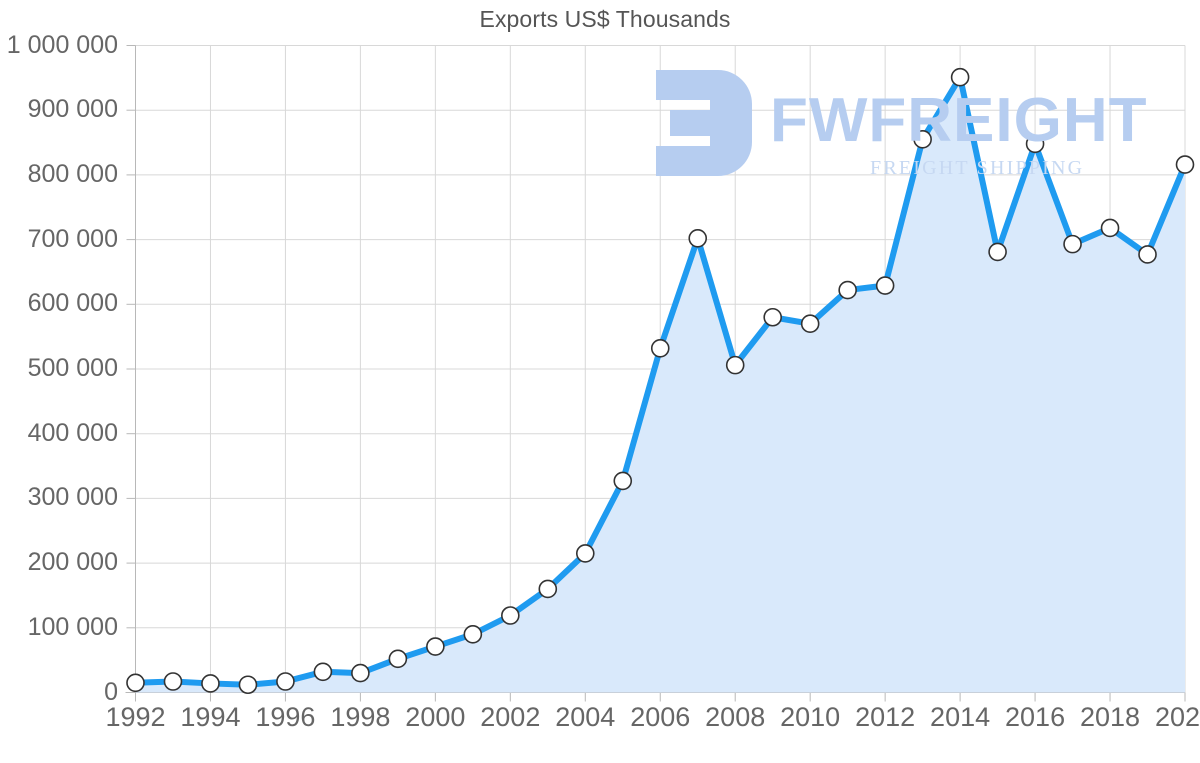 The width and height of the screenshot is (1200, 763). Describe the element at coordinates (1177, 717) in the screenshot. I see `x-axis-tick-label: 2020` at that location.